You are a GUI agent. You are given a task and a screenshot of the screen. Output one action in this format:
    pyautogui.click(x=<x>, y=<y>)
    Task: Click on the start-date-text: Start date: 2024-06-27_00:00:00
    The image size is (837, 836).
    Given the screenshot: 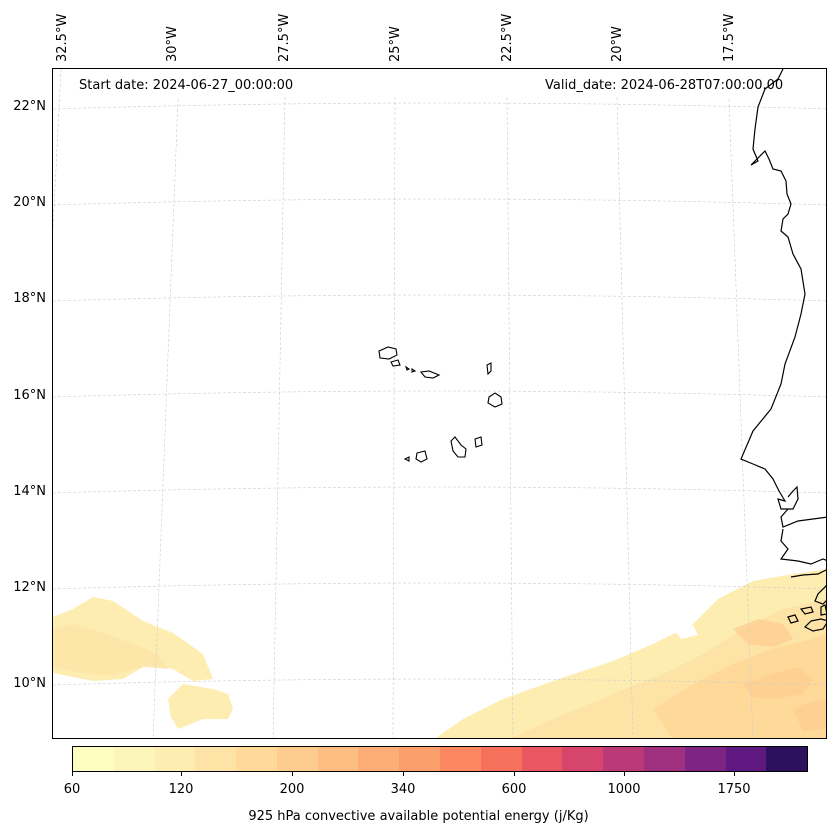 What is the action you would take?
    pyautogui.click(x=186, y=85)
    